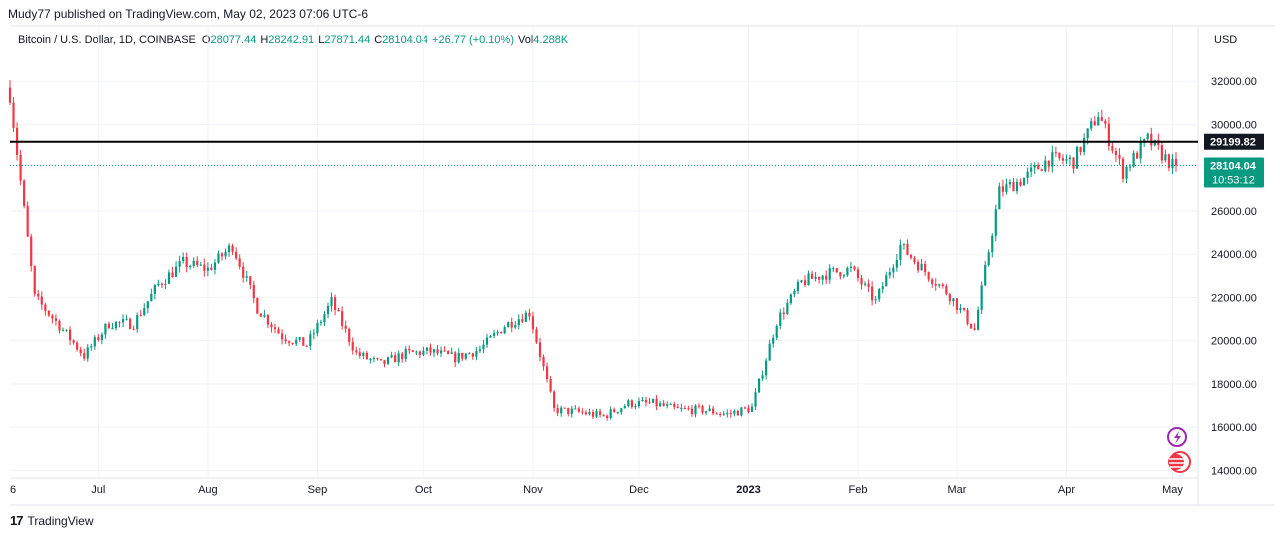  What do you see at coordinates (13, 490) in the screenshot?
I see `x-tick-label: 6` at bounding box center [13, 490].